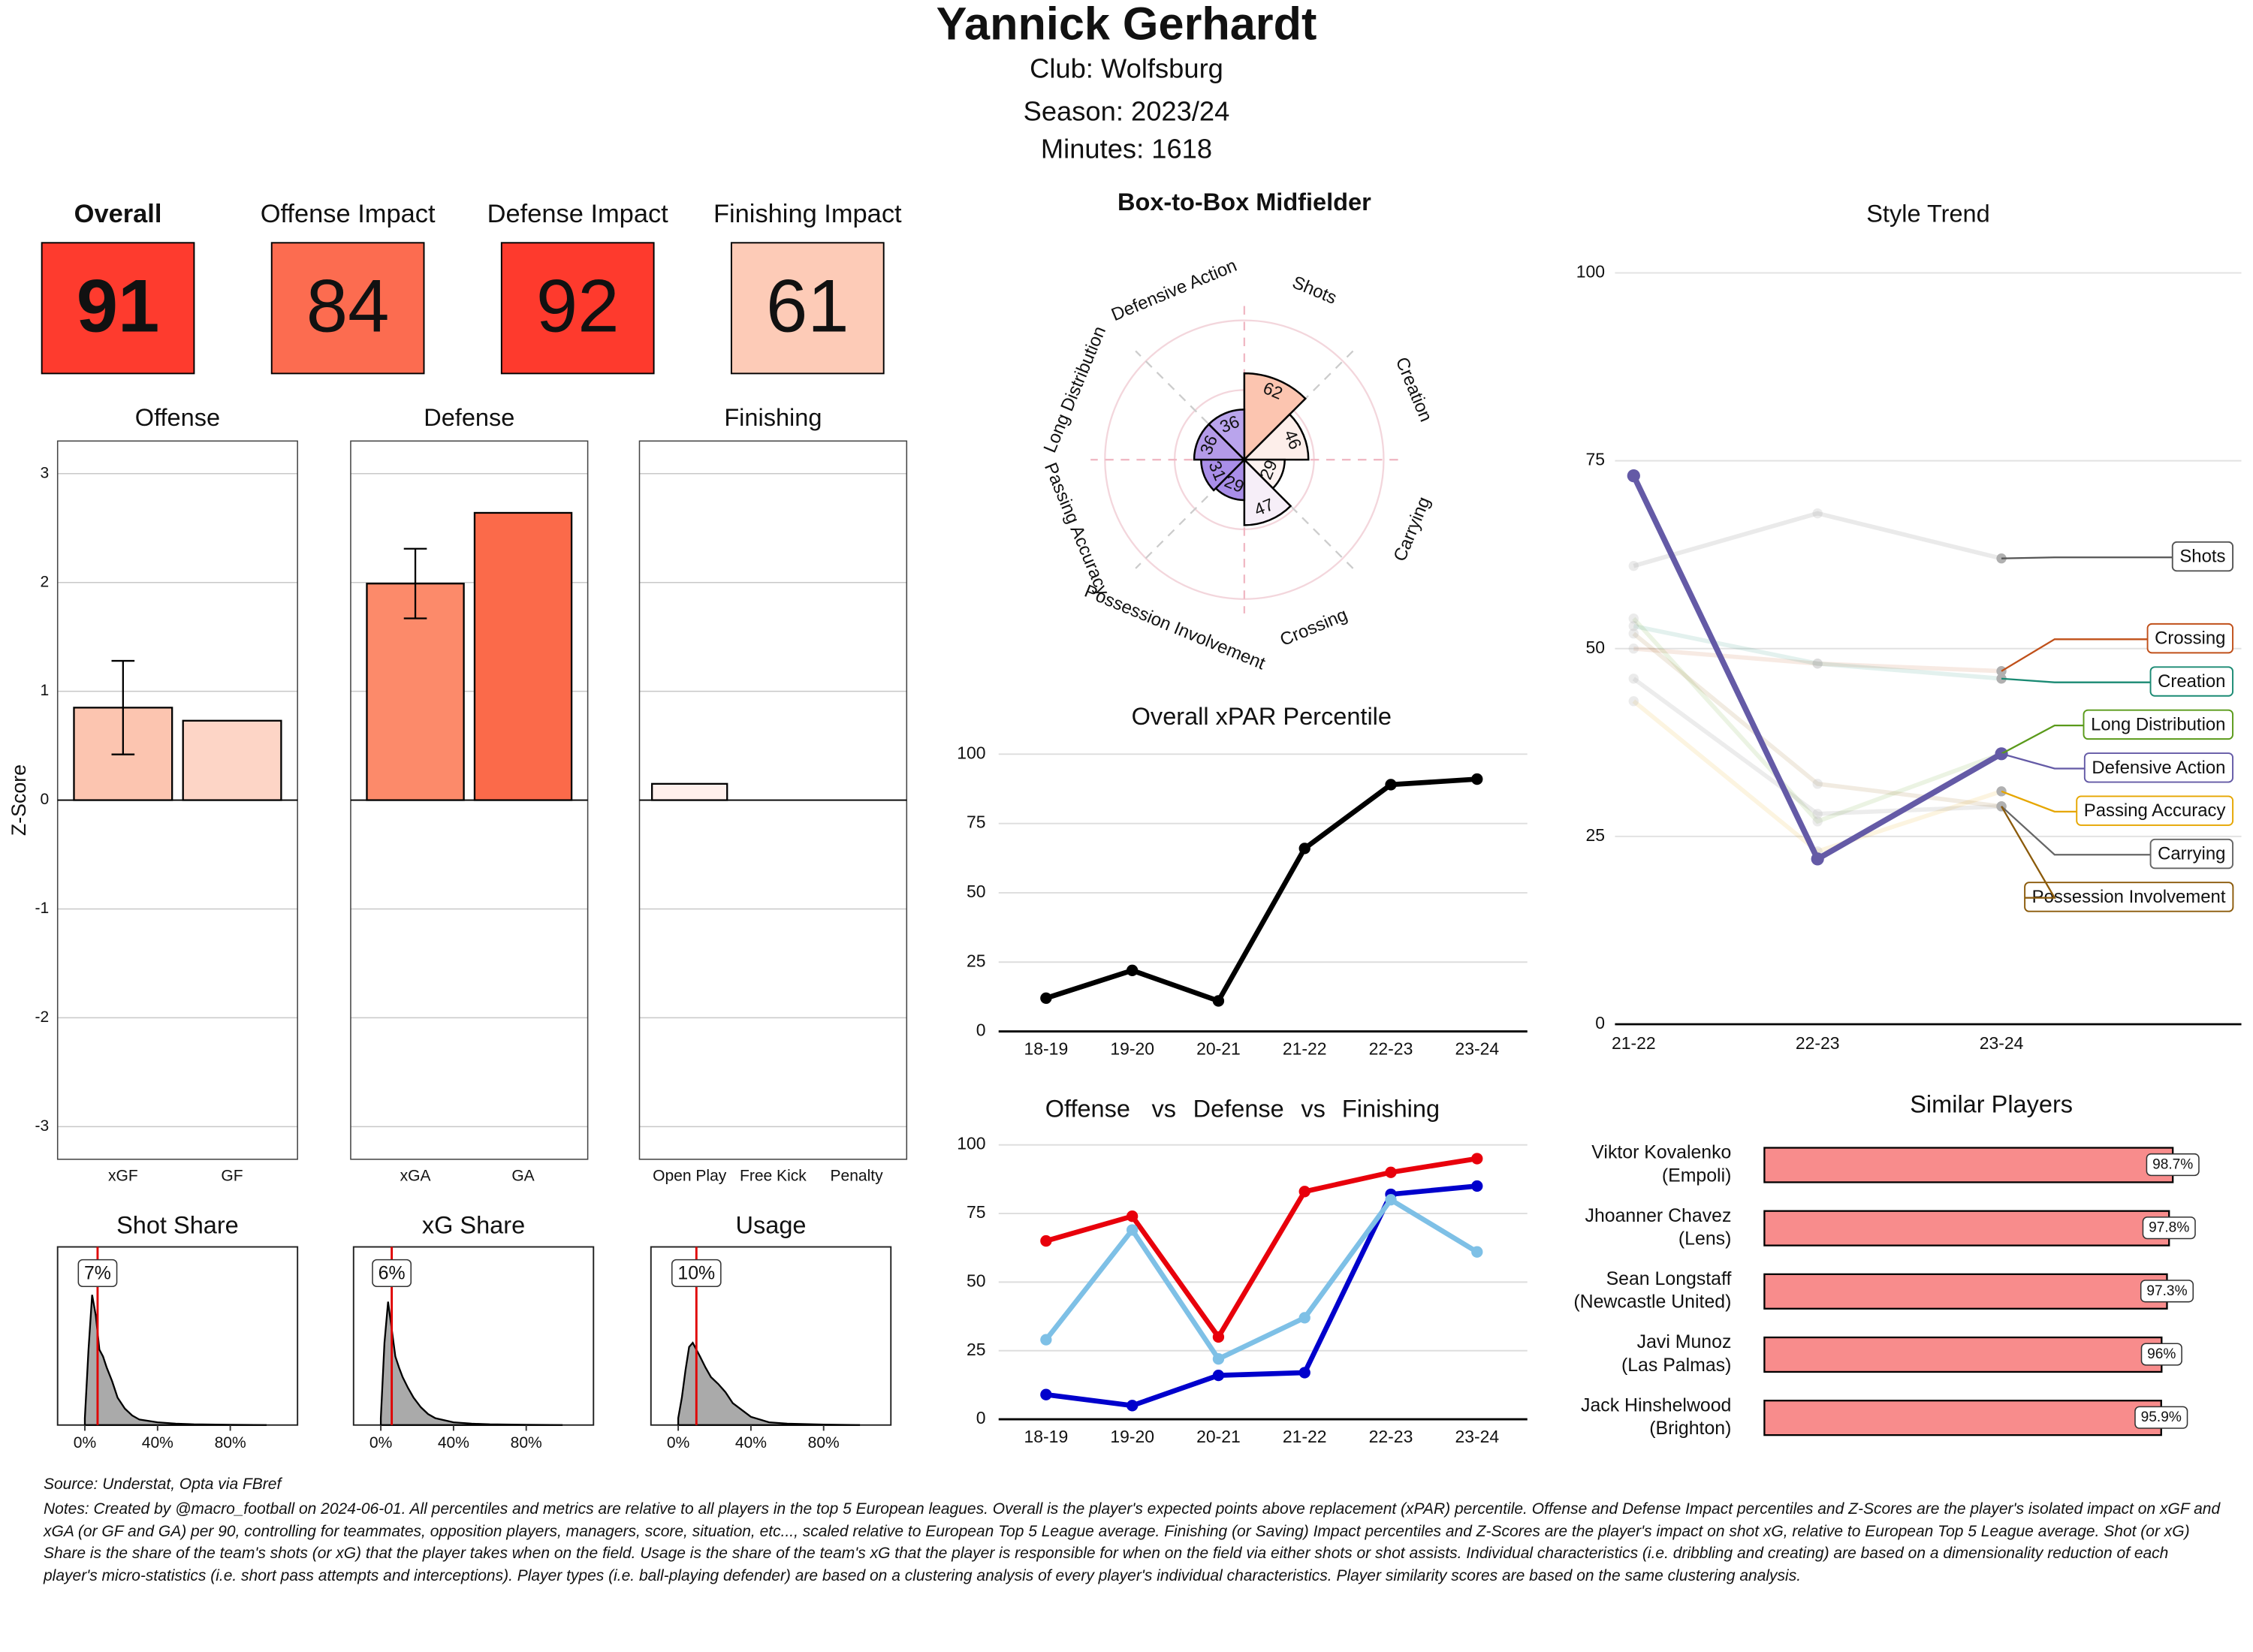 This screenshot has width=2253, height=1652. Describe the element at coordinates (771, 1224) in the screenshot. I see `panel-title: Usage` at that location.